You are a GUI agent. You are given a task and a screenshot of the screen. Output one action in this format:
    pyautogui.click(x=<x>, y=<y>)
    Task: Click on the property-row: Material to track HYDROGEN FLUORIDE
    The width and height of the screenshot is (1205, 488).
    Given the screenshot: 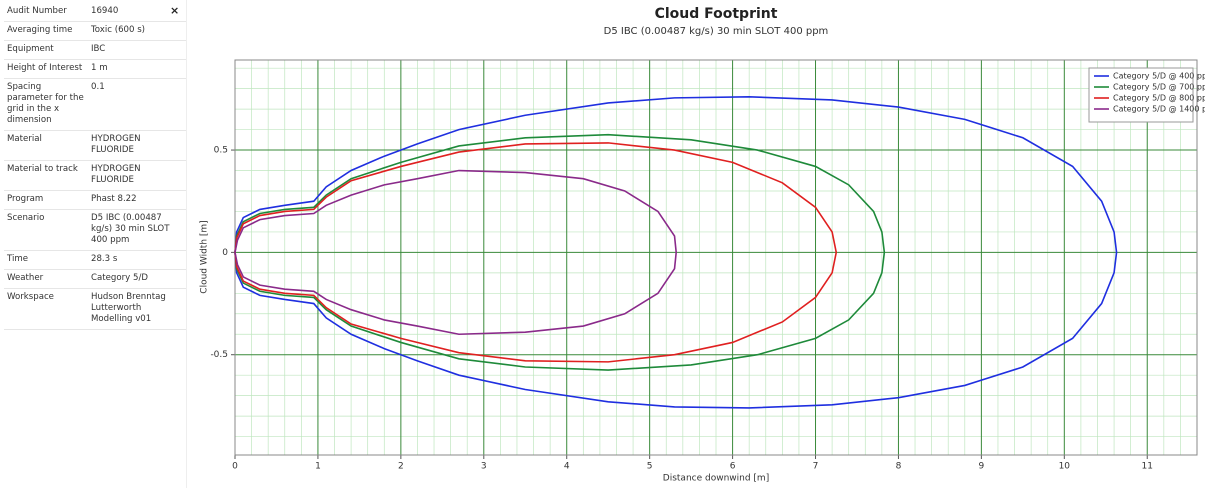 What is the action you would take?
    pyautogui.click(x=95, y=175)
    